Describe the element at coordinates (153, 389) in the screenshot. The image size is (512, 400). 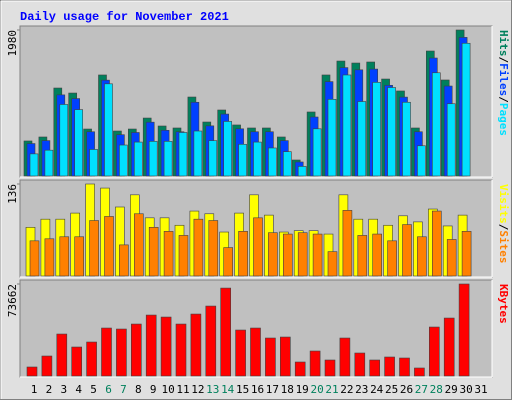
I see `x-tick-label: 9` at that location.